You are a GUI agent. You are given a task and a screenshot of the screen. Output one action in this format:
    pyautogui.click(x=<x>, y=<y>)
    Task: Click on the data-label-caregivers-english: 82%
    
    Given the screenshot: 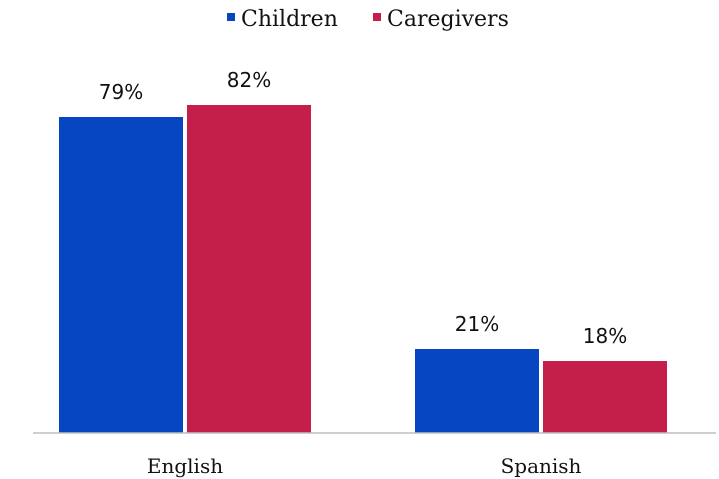 What is the action you would take?
    pyautogui.click(x=249, y=80)
    